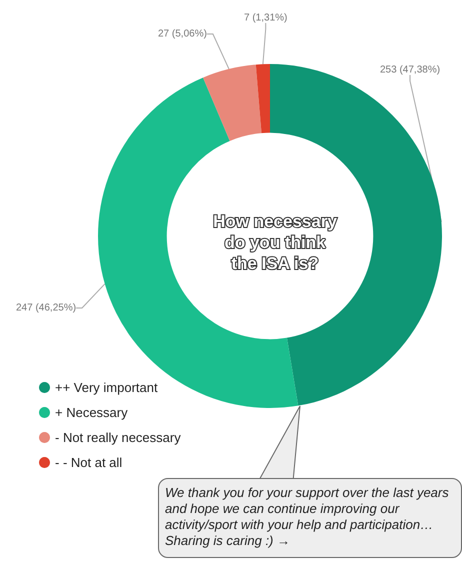 The height and width of the screenshot is (566, 462). What do you see at coordinates (91, 412) in the screenshot?
I see `legend-label: + Necessary` at bounding box center [91, 412].